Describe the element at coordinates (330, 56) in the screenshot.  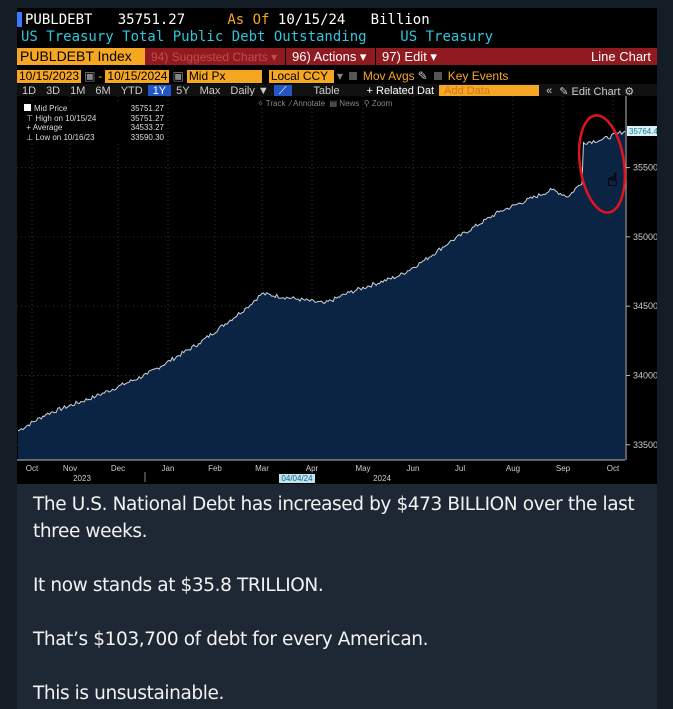
I see `actions-menu: 96) Actions ▾` at that location.